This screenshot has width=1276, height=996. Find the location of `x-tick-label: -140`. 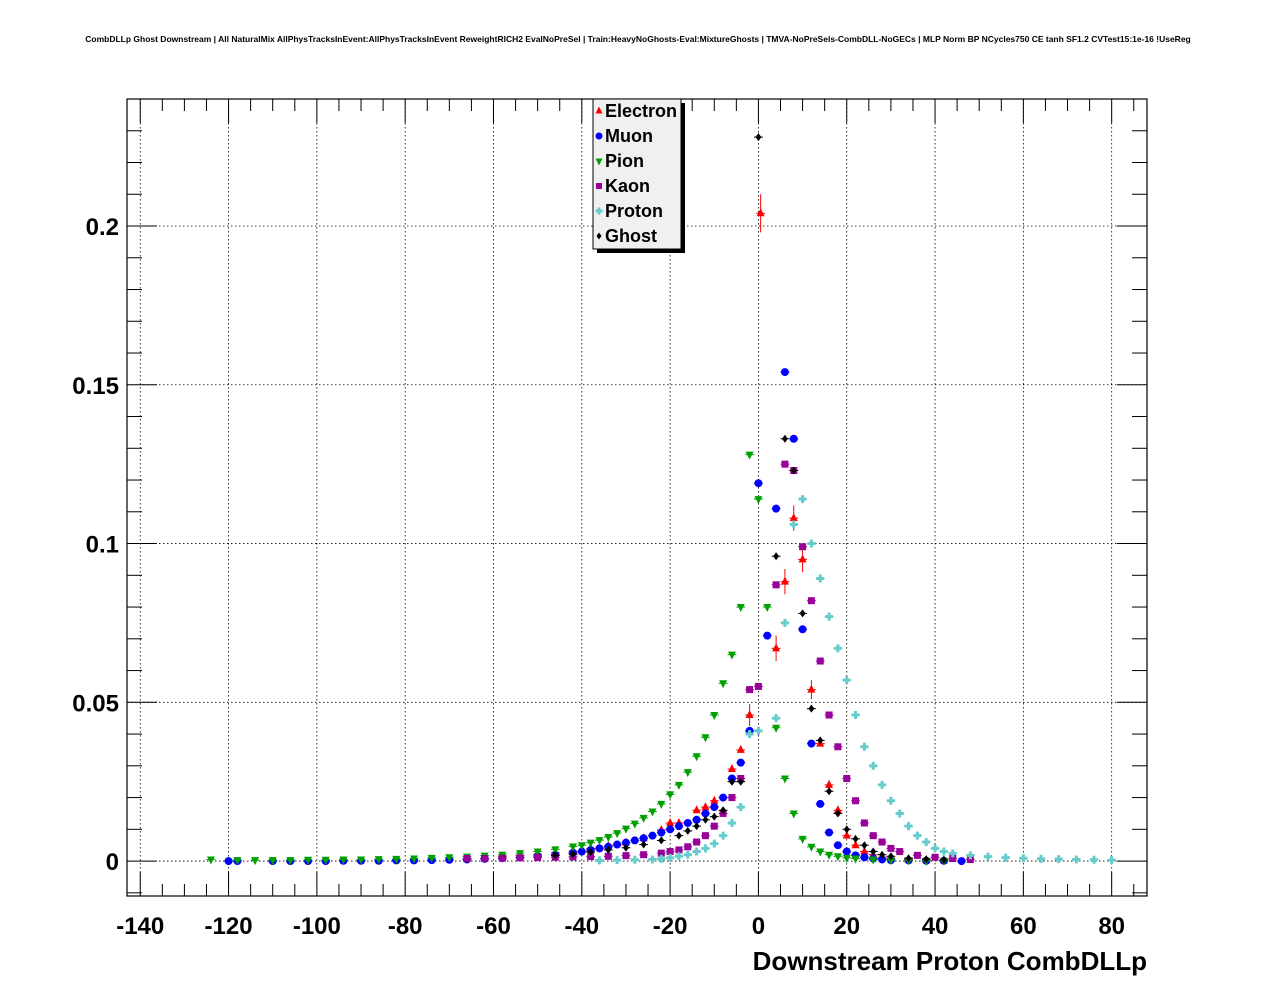

x-tick-label: -140 is located at coordinates (140, 926).